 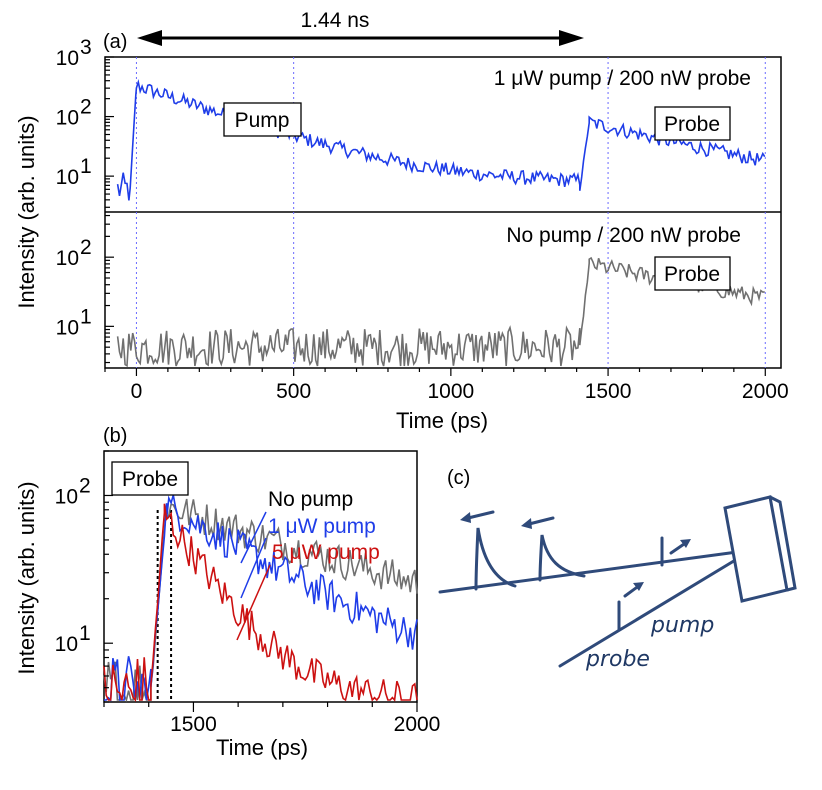 What do you see at coordinates (458, 478) in the screenshot?
I see `panel-c-label: (c)` at bounding box center [458, 478].